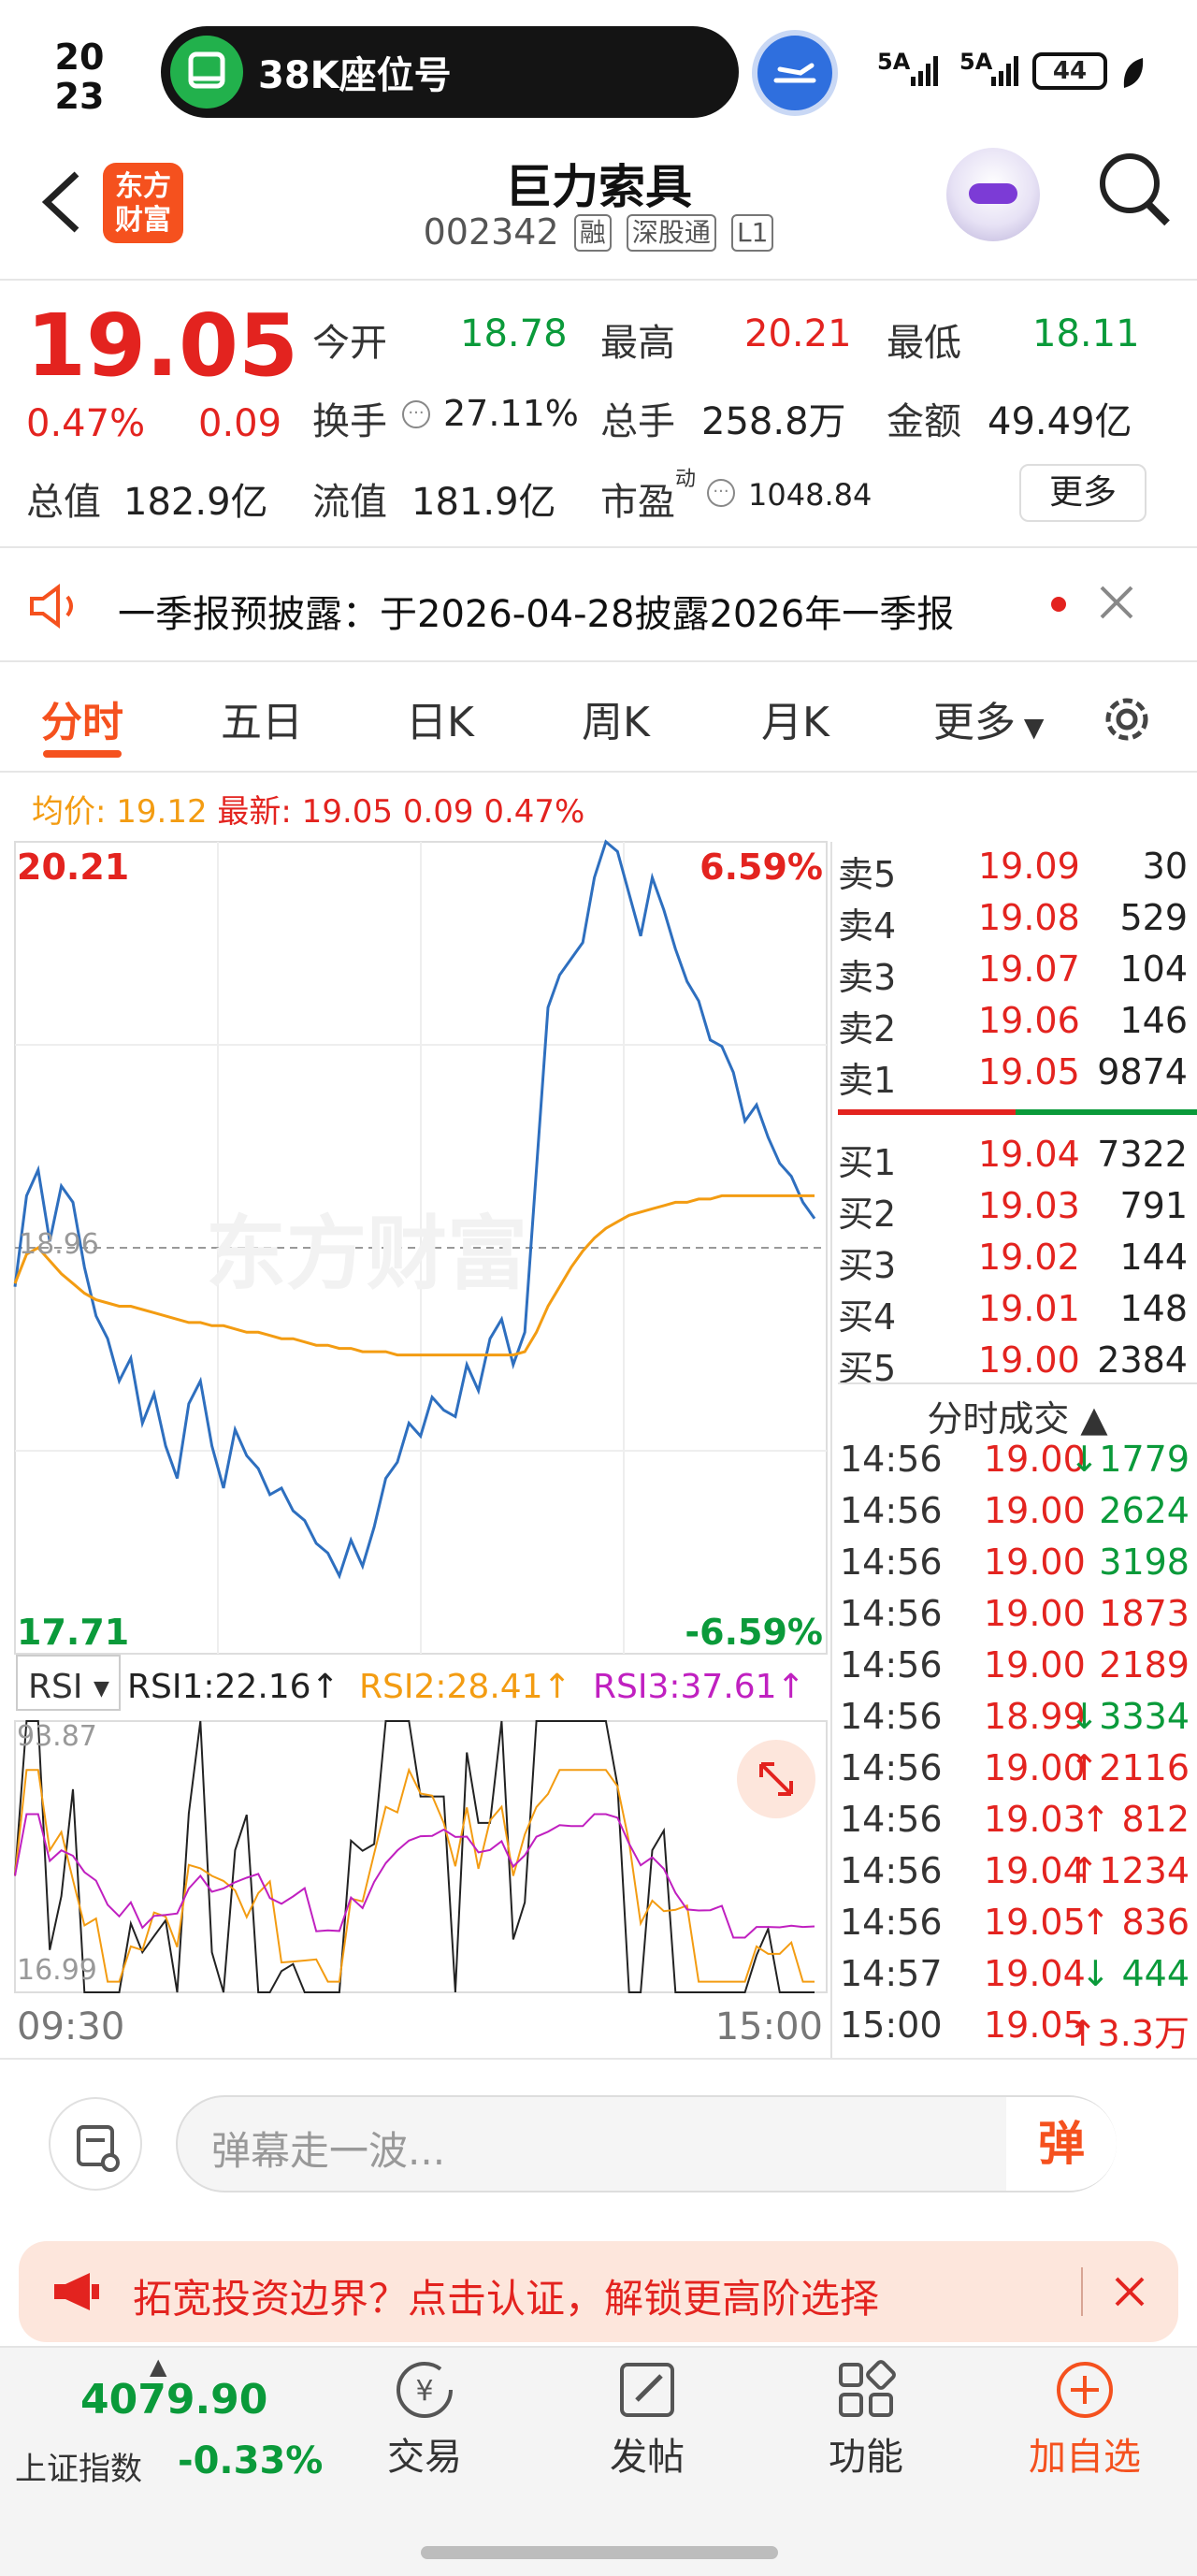  I want to click on plus-circle-icon, so click(1085, 2390).